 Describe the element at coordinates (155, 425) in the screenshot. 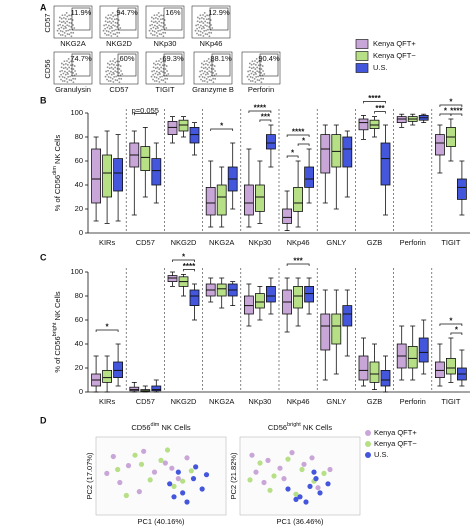

I see `chart-title-sup: dim` at that location.